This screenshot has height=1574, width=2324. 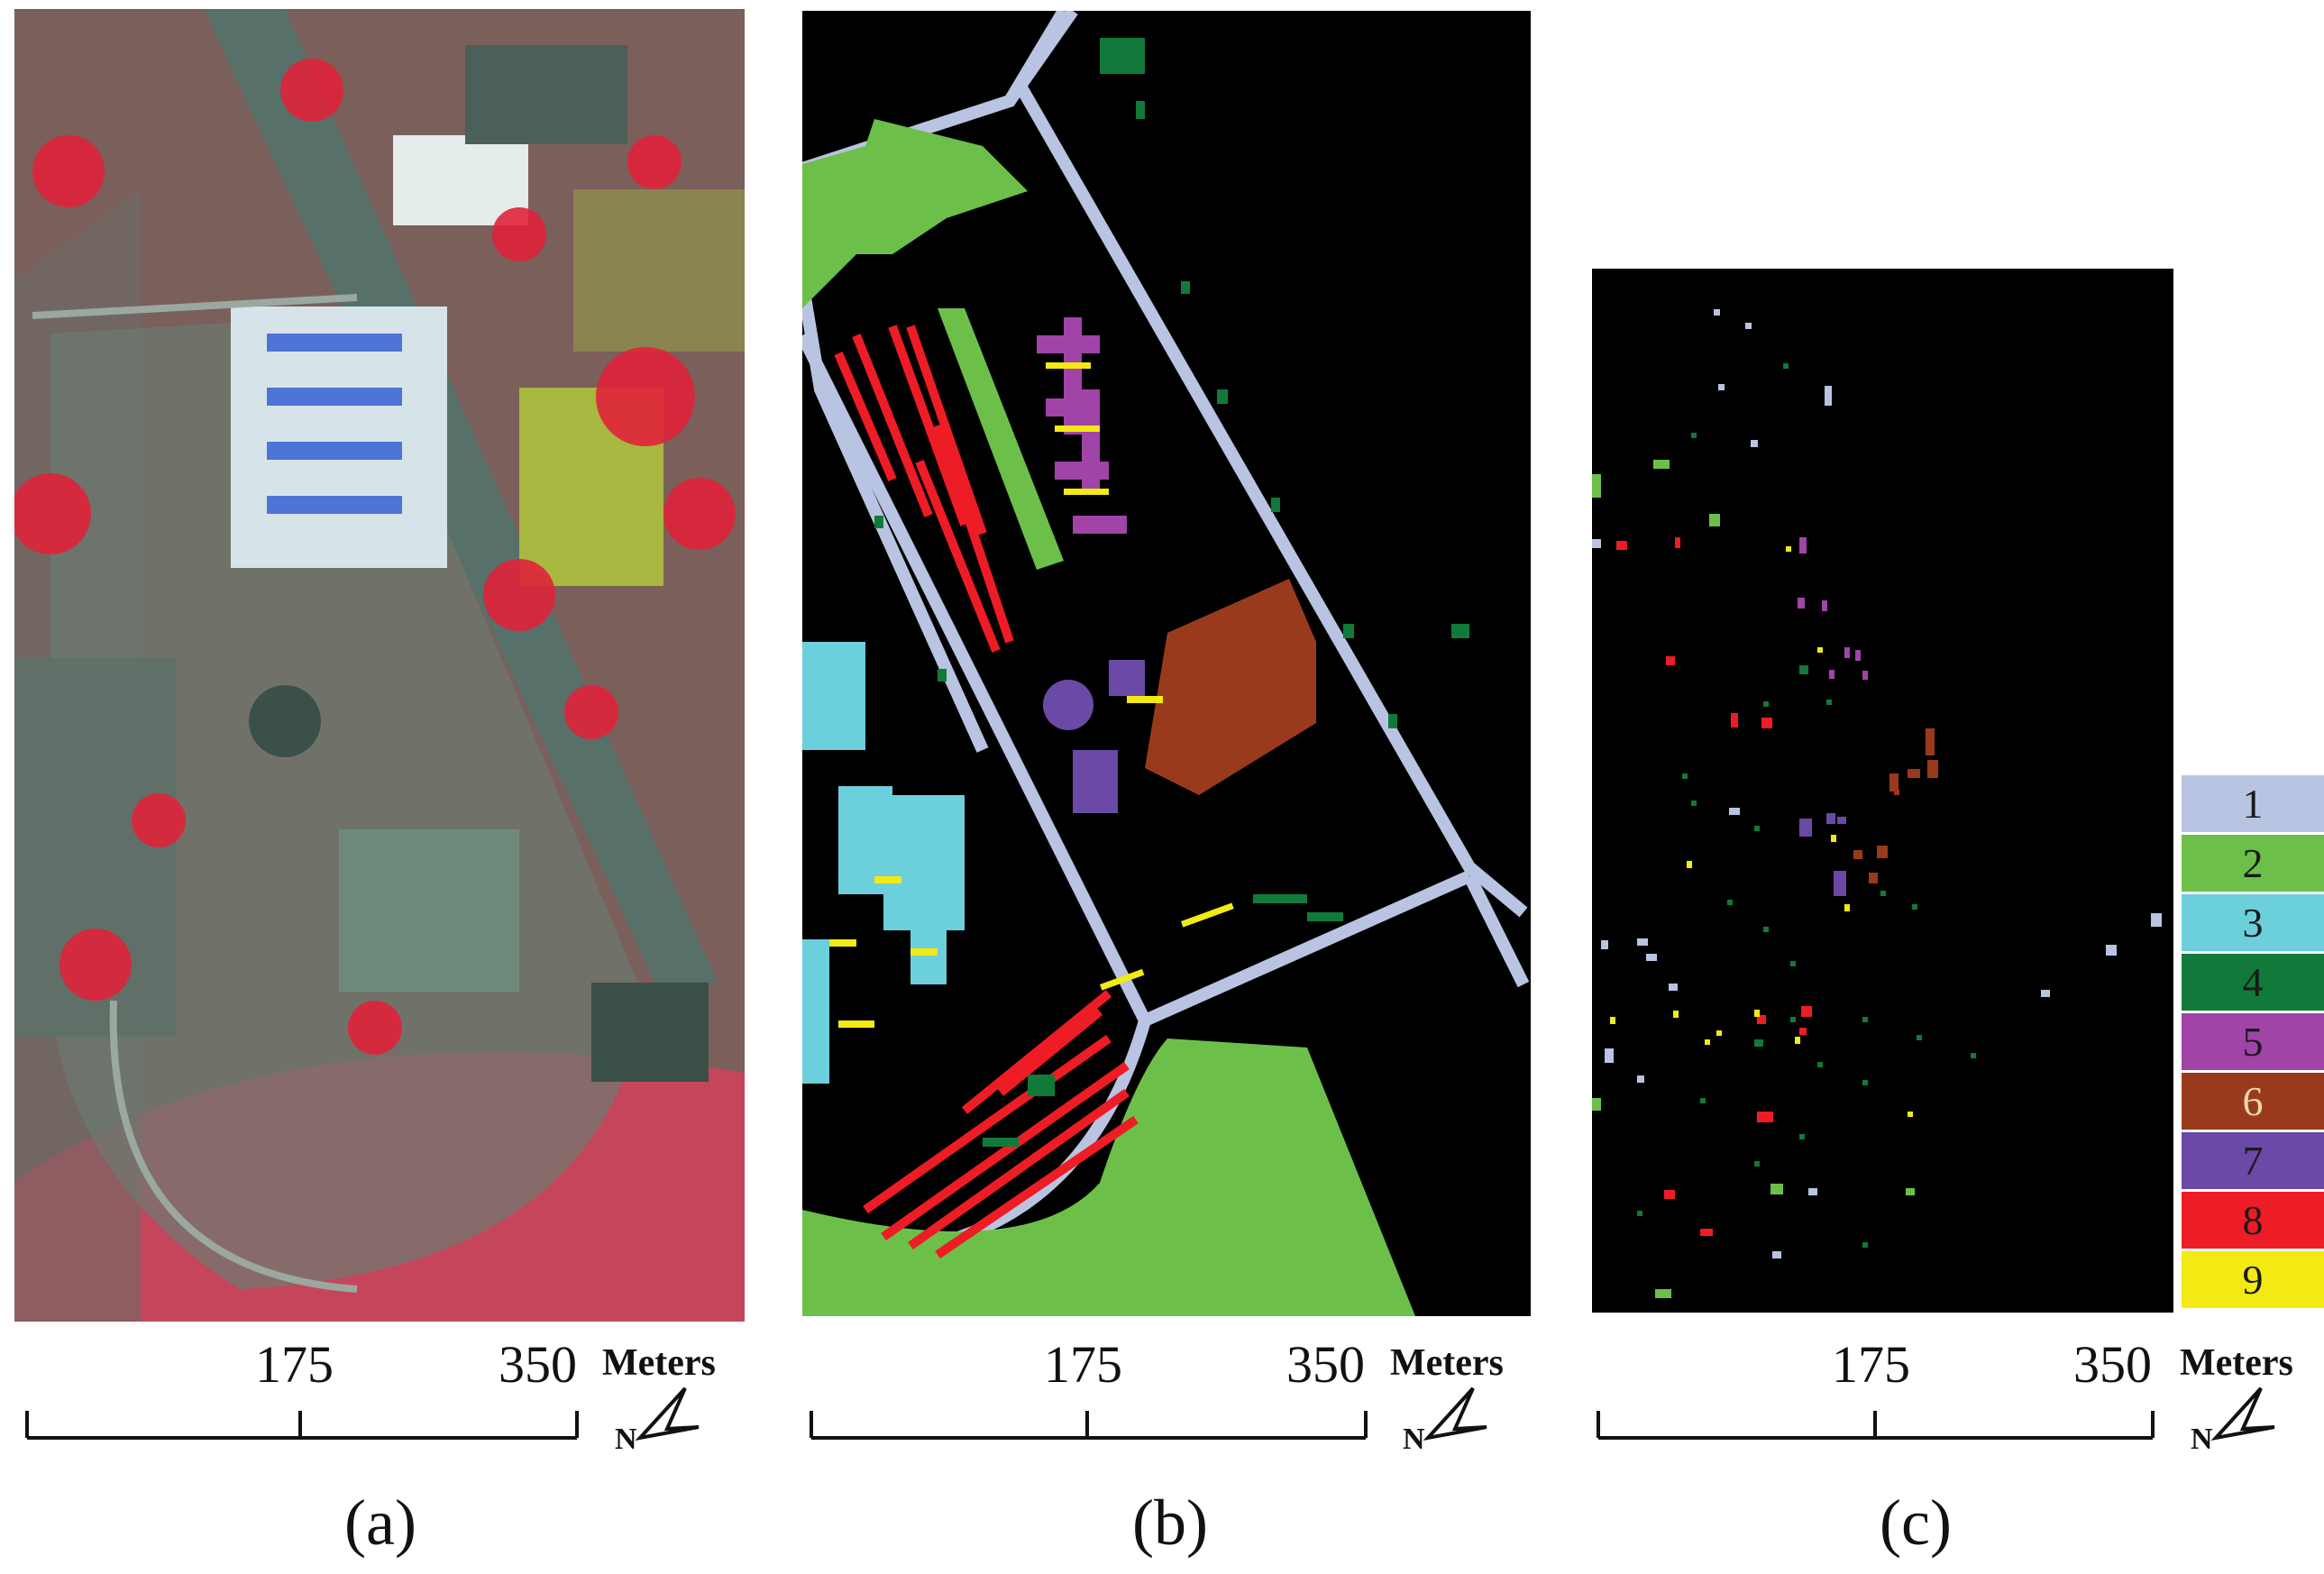 I want to click on legend-swatch-7: 7, so click(x=2253, y=1160).